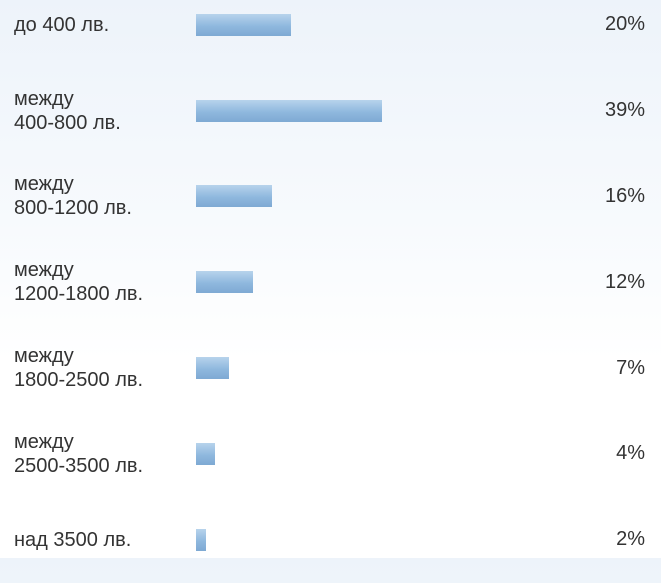  I want to click on result-row: между 400-800 лв. 39%, so click(330, 111).